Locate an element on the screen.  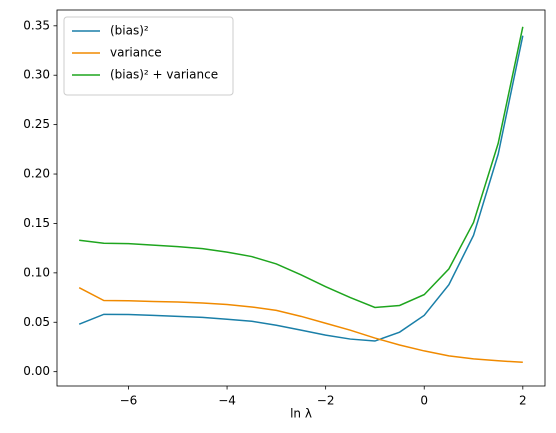
y-tick-label: 0.35 is located at coordinates (36, 25).